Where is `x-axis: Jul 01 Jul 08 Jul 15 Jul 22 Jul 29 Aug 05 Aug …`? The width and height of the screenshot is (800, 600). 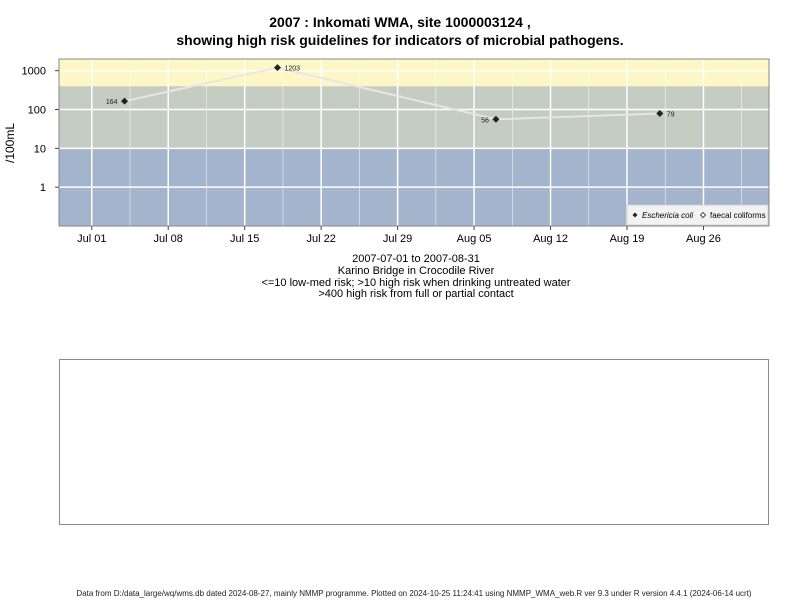
x-axis: Jul 01 Jul 08 Jul 15 Jul 22 Jul 29 Aug 05 Aug … is located at coordinates (399, 235).